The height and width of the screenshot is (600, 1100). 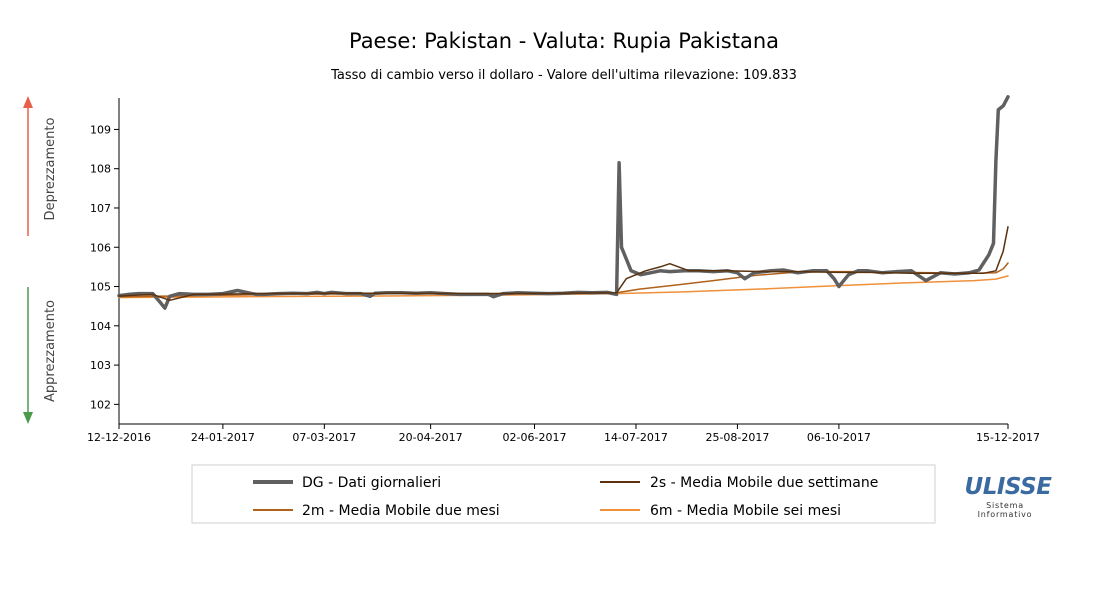 I want to click on y-tick-label: 107, so click(x=100, y=208).